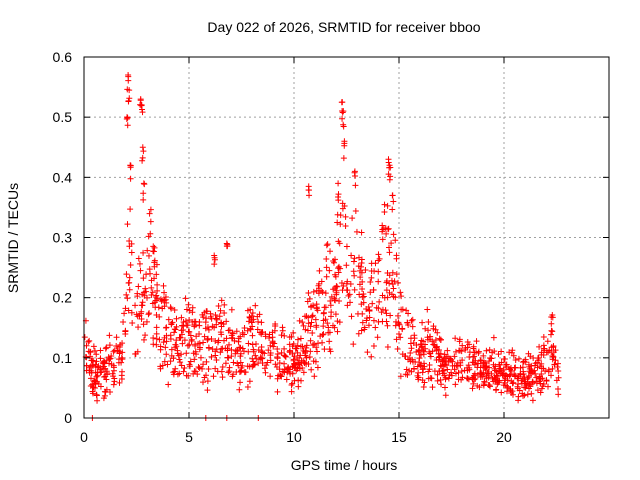 This screenshot has width=640, height=480. I want to click on y-tick-label: 0, so click(68, 418).